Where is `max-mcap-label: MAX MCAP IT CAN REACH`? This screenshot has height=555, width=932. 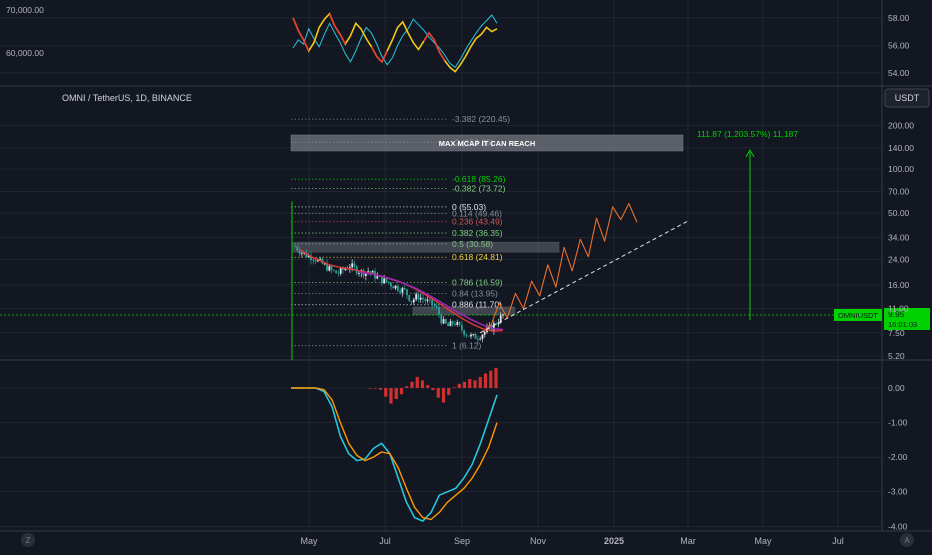
max-mcap-label: MAX MCAP IT CAN REACH is located at coordinates (487, 143).